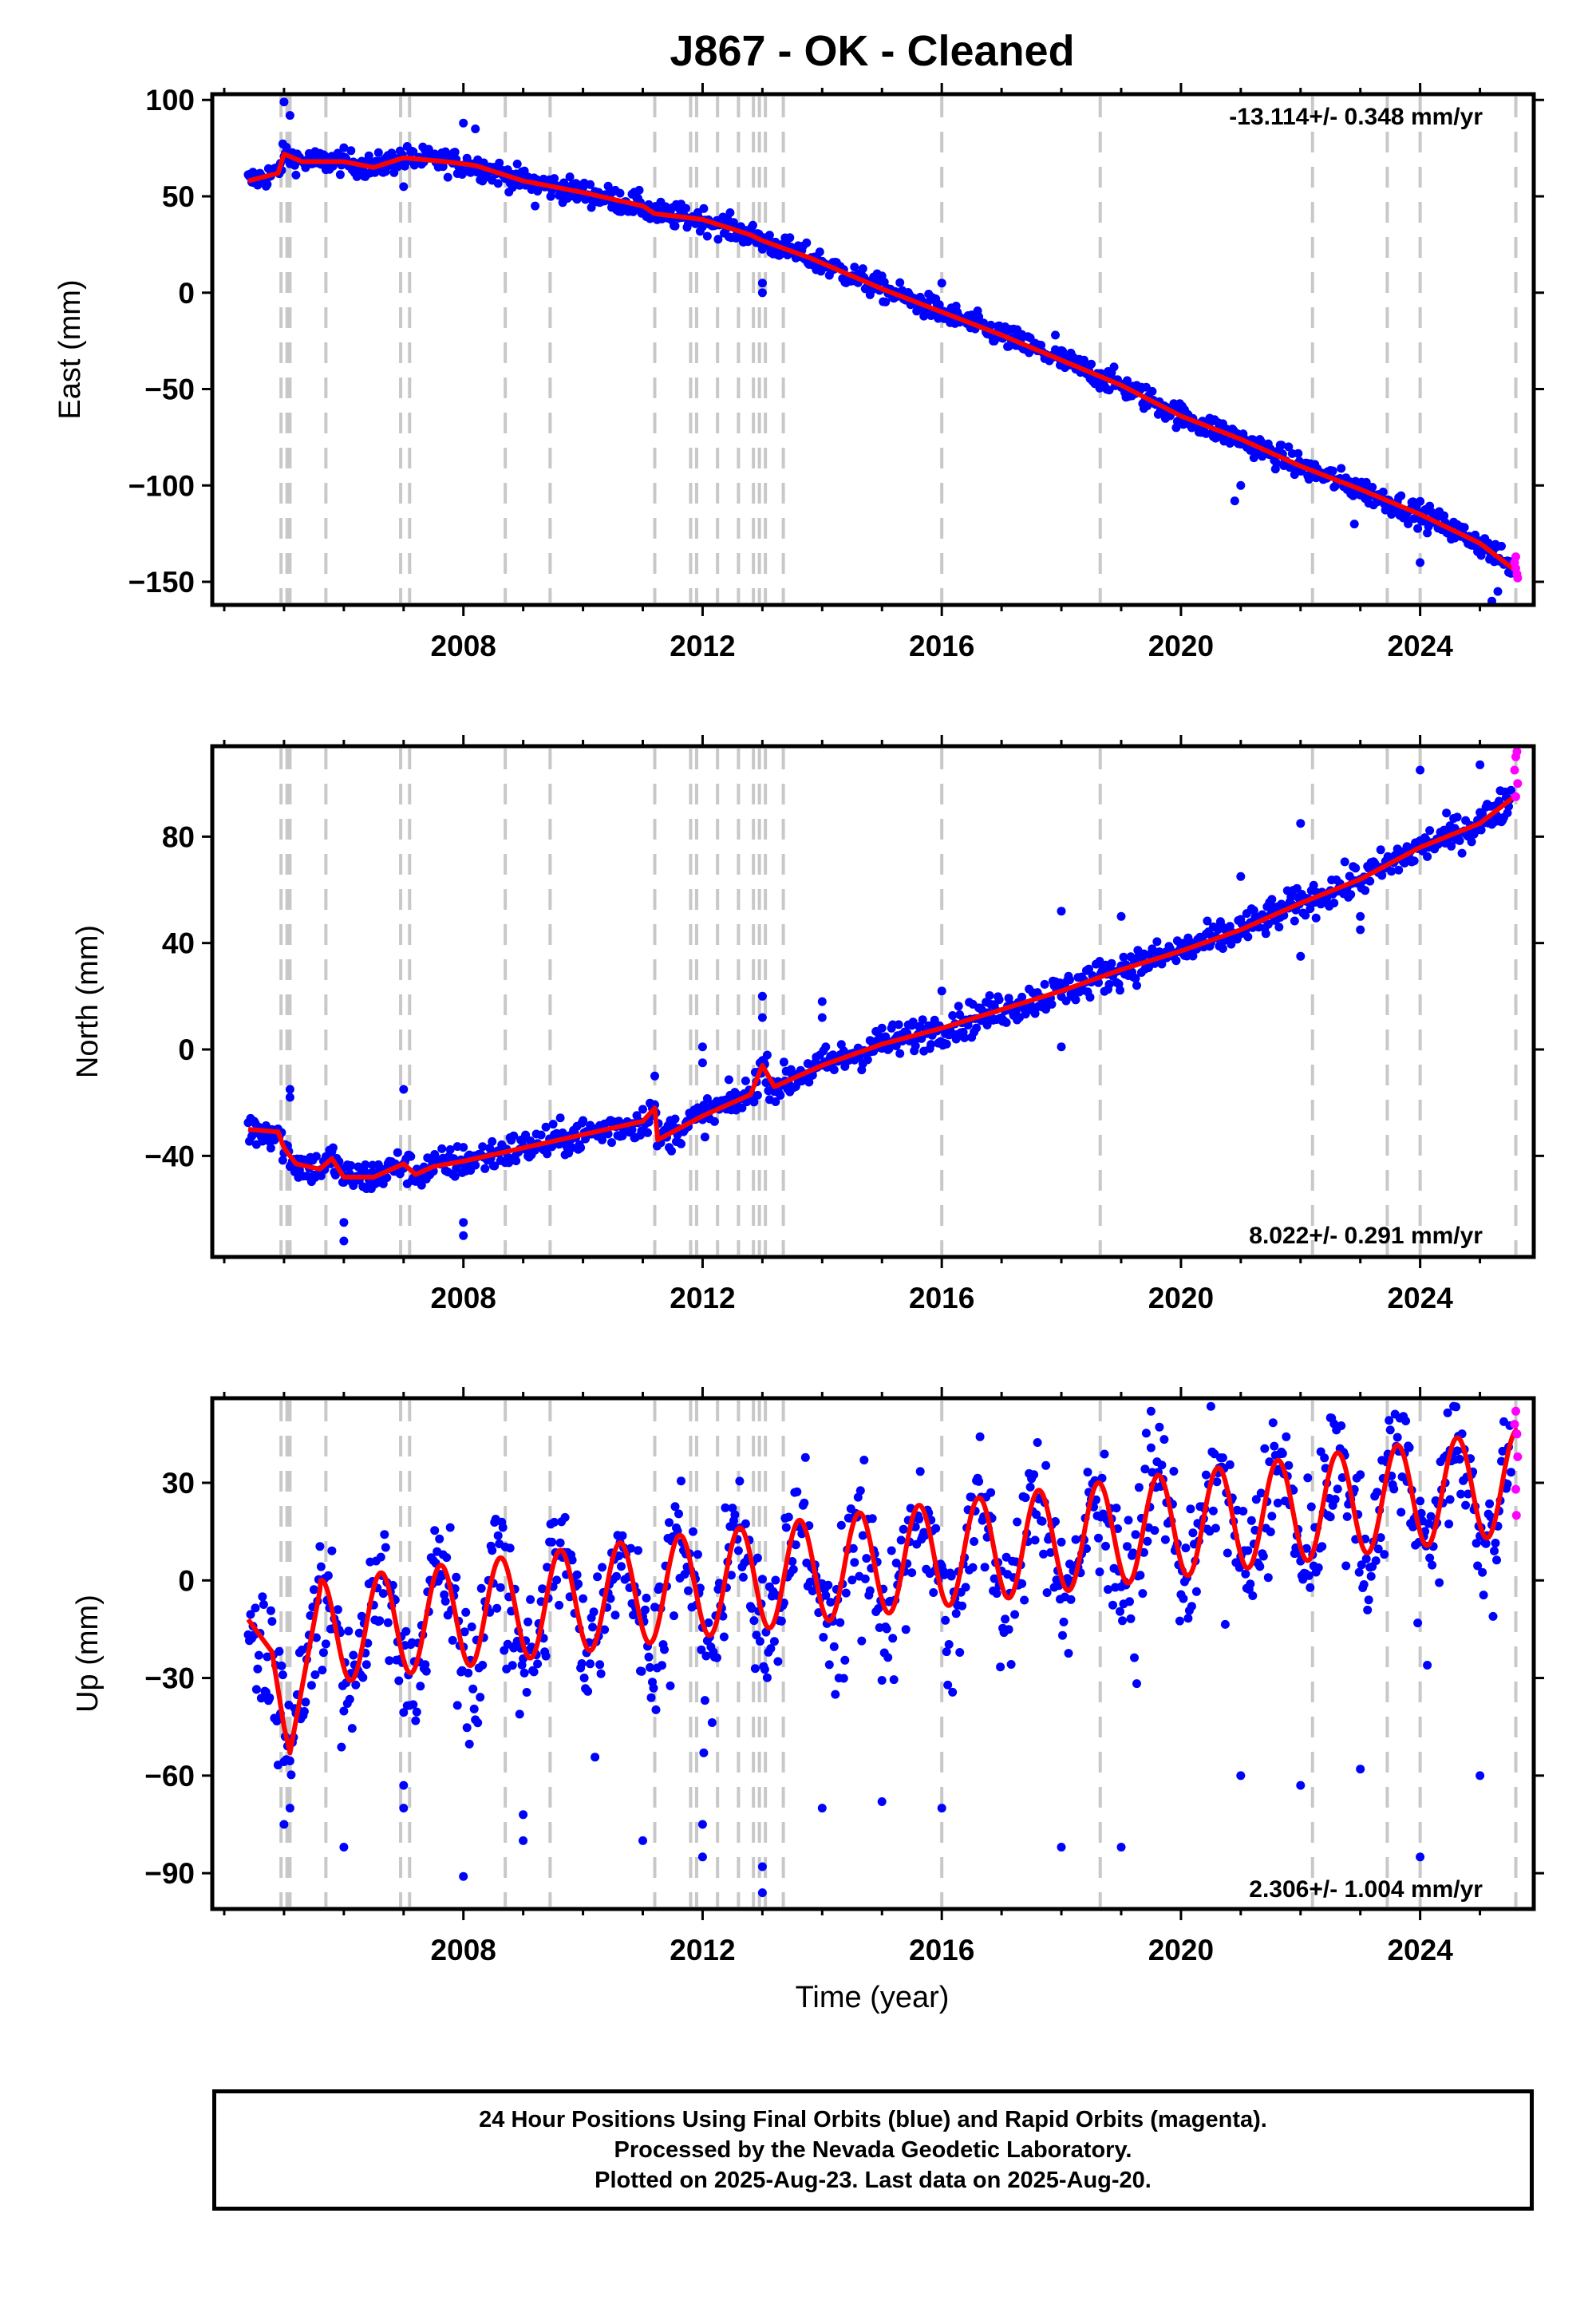 The width and height of the screenshot is (1596, 2316). Describe the element at coordinates (883, 363) in the screenshot. I see `model-fit-line` at that location.